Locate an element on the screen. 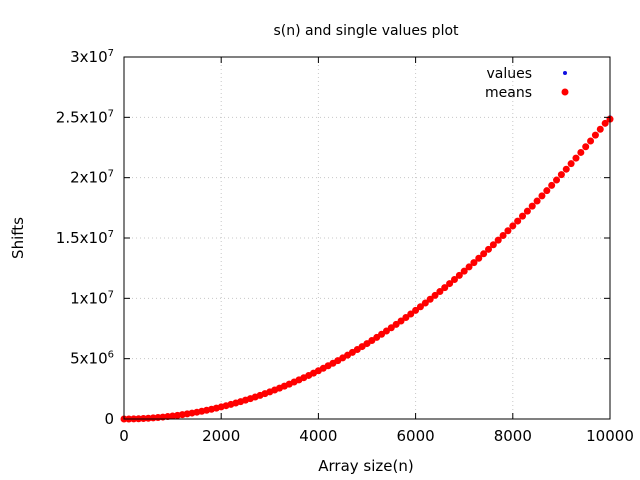  y-tick-label: 0 is located at coordinates (109, 419).